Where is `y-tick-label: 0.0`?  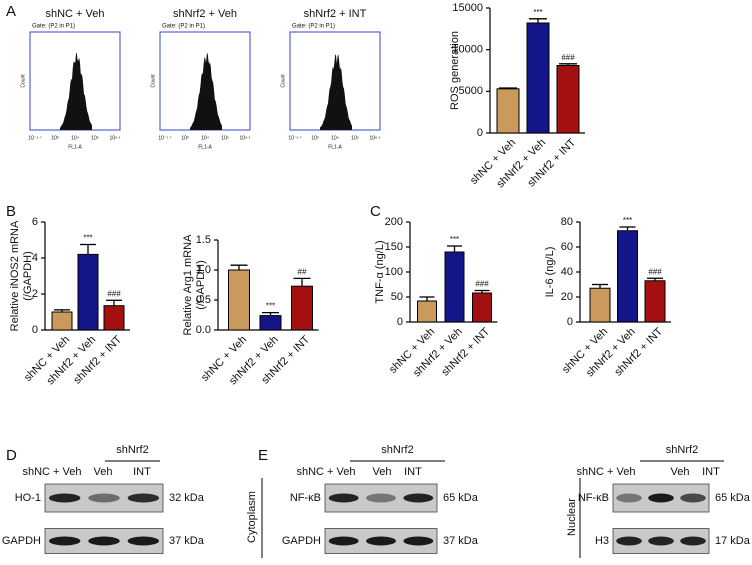
y-tick-label: 0.0 is located at coordinates (203, 330).